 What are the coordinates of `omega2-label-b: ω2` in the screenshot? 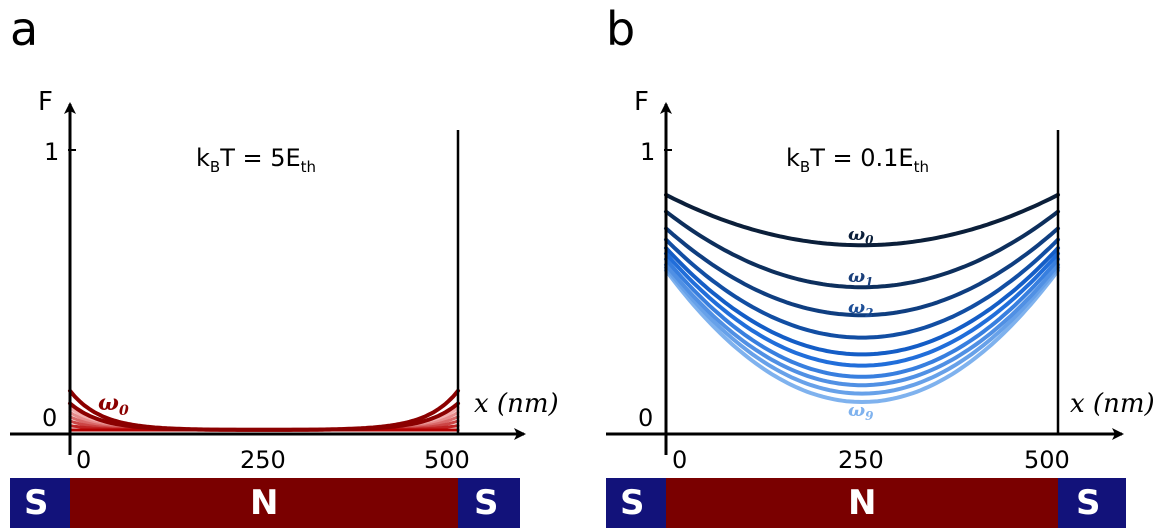 It's located at (861, 308).